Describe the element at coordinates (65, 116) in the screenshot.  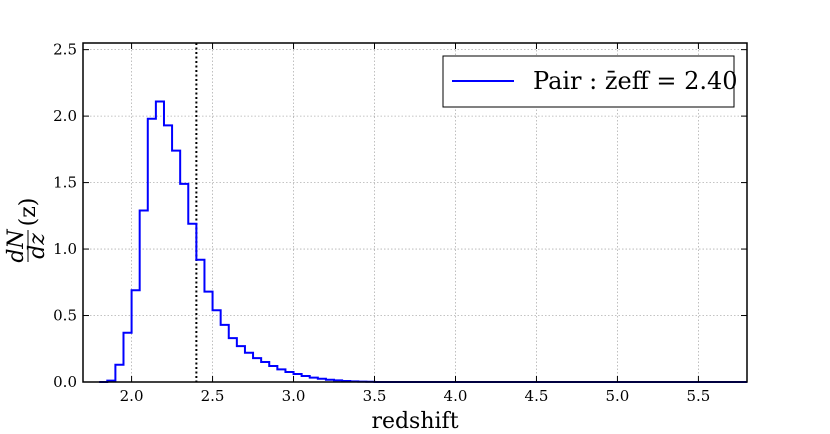
I see `y-tick-label: 2.0` at that location.